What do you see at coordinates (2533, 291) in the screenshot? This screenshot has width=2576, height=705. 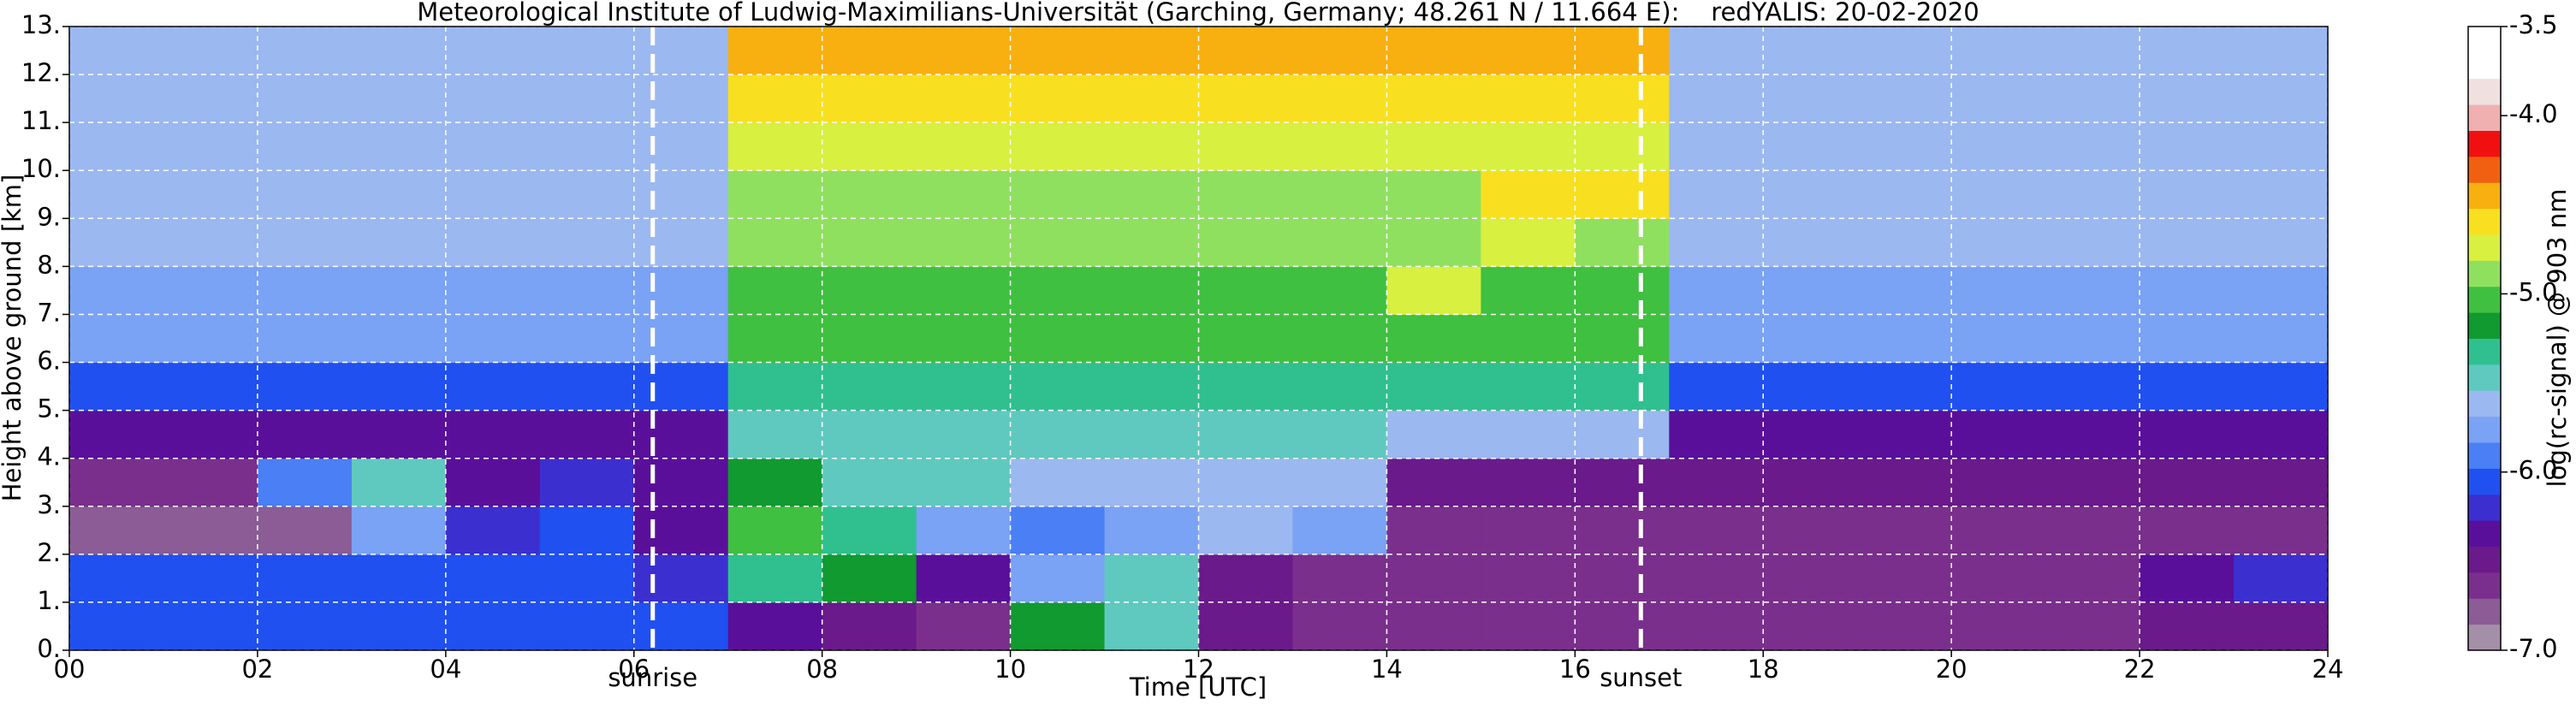 I see `colorbar-tick-label: -5.0` at bounding box center [2533, 291].